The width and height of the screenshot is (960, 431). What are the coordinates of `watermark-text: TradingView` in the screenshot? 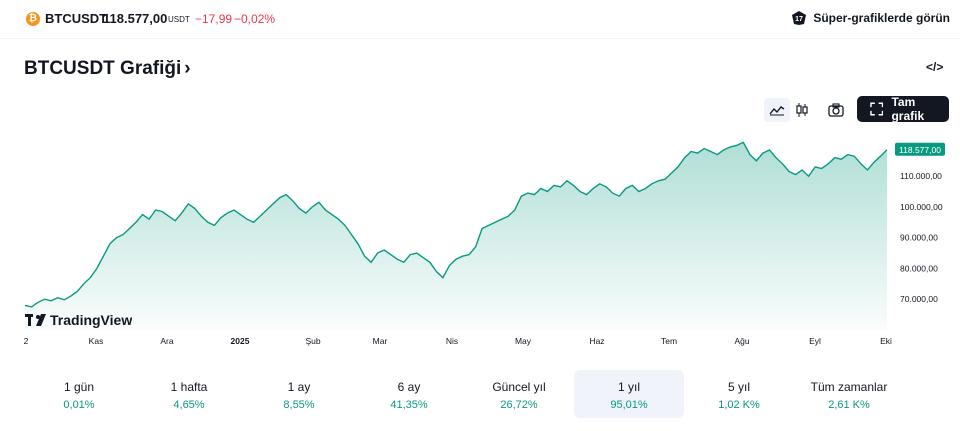 It's located at (91, 320).